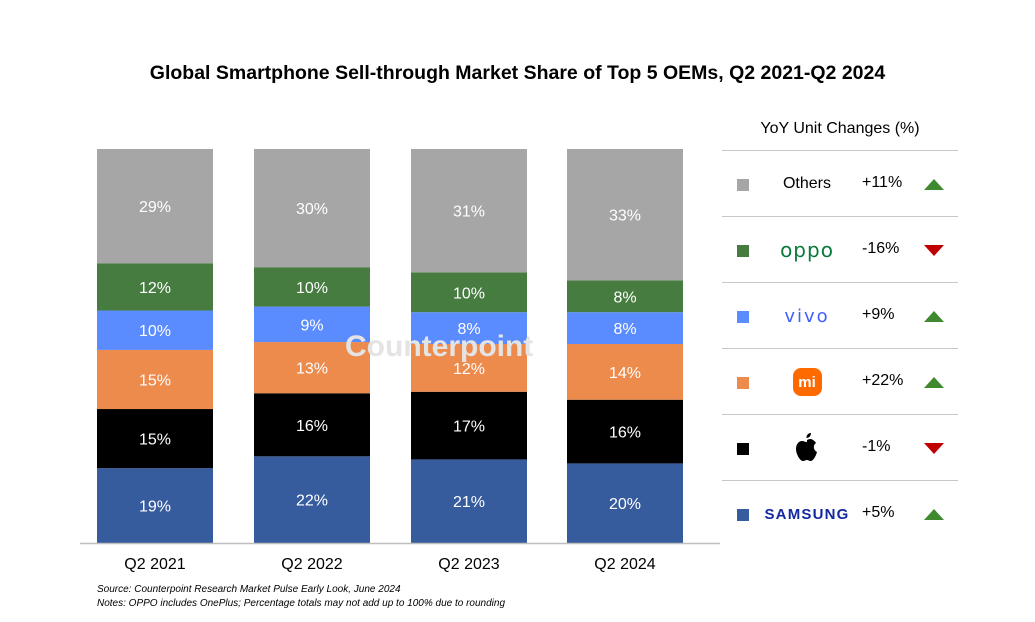  What do you see at coordinates (881, 248) in the screenshot?
I see `yoy-change: -16%` at bounding box center [881, 248].